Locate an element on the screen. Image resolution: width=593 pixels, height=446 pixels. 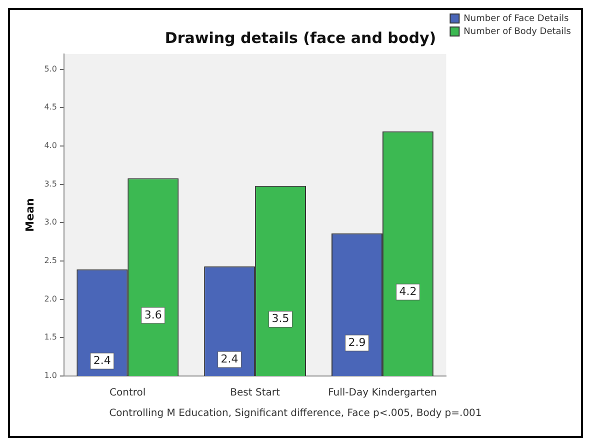
data-label: 3.5 is located at coordinates (281, 319).